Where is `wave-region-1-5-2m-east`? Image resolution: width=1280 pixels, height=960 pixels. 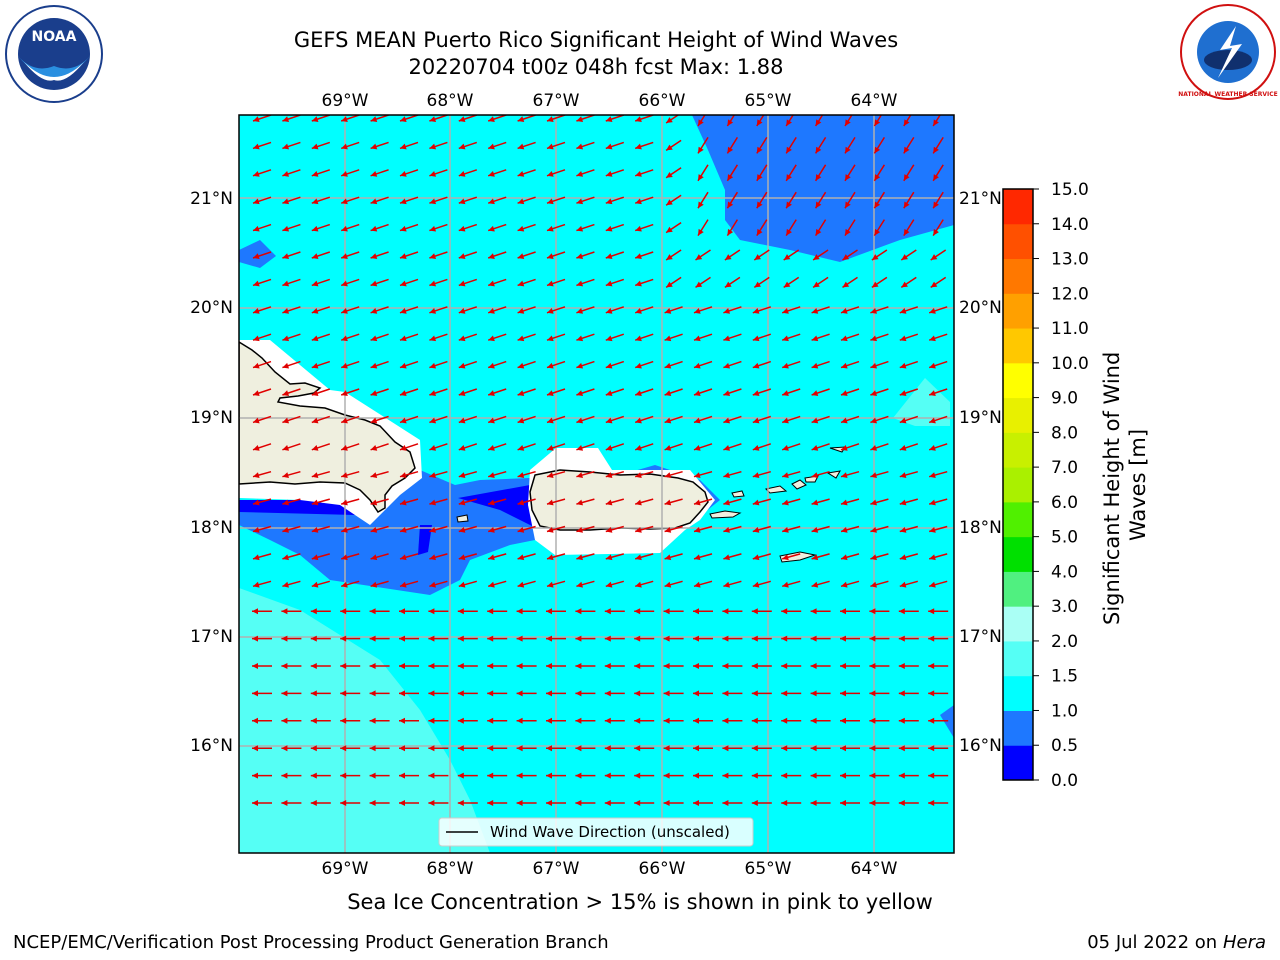
wave-region-1-5-2m-east is located at coordinates (921, 402).